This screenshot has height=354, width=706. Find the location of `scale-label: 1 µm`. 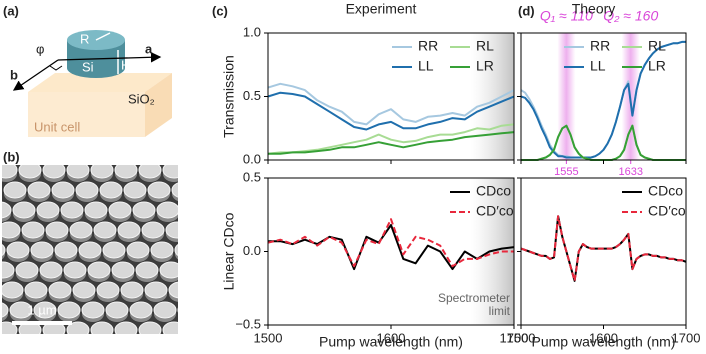

scale-label: 1 µm is located at coordinates (41, 309).